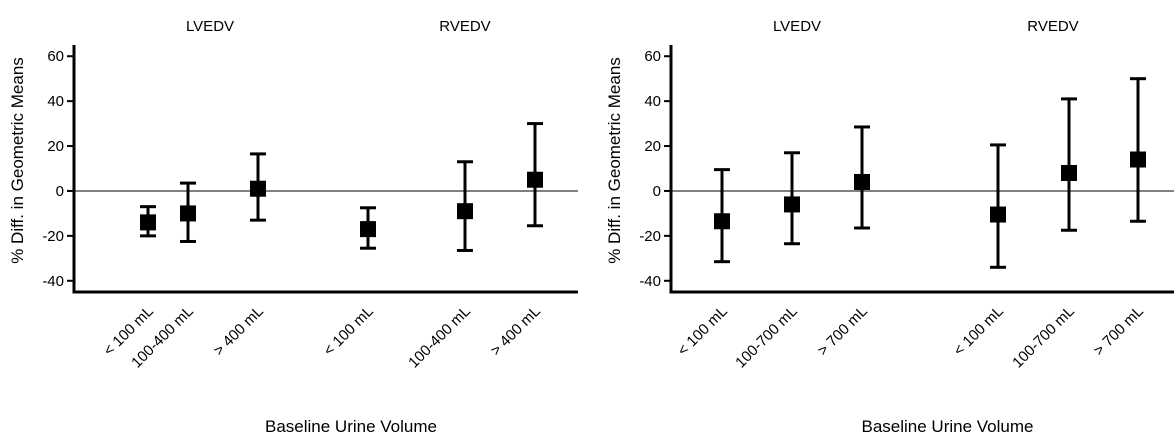  I want to click on x-category-label: 100-400 mL, so click(439, 337).